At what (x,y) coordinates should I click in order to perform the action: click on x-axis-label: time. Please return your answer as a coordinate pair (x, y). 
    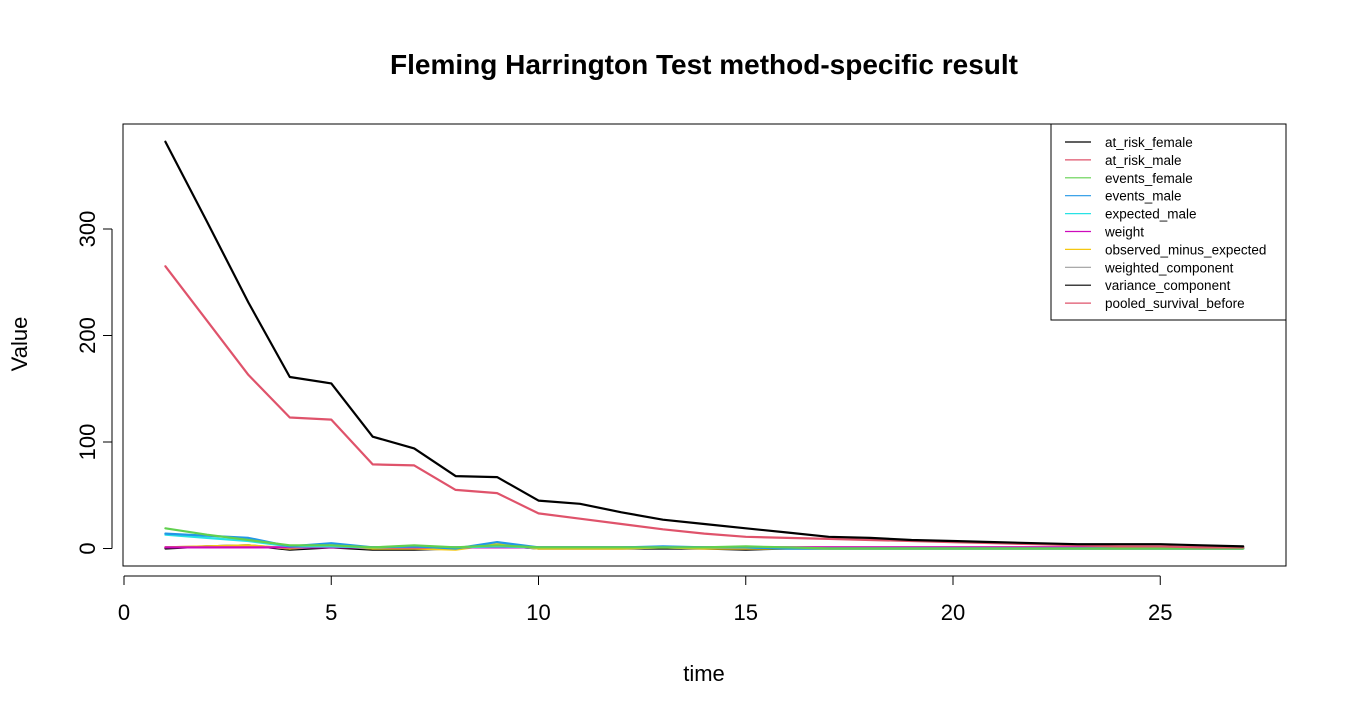
    Looking at the image, I should click on (704, 673).